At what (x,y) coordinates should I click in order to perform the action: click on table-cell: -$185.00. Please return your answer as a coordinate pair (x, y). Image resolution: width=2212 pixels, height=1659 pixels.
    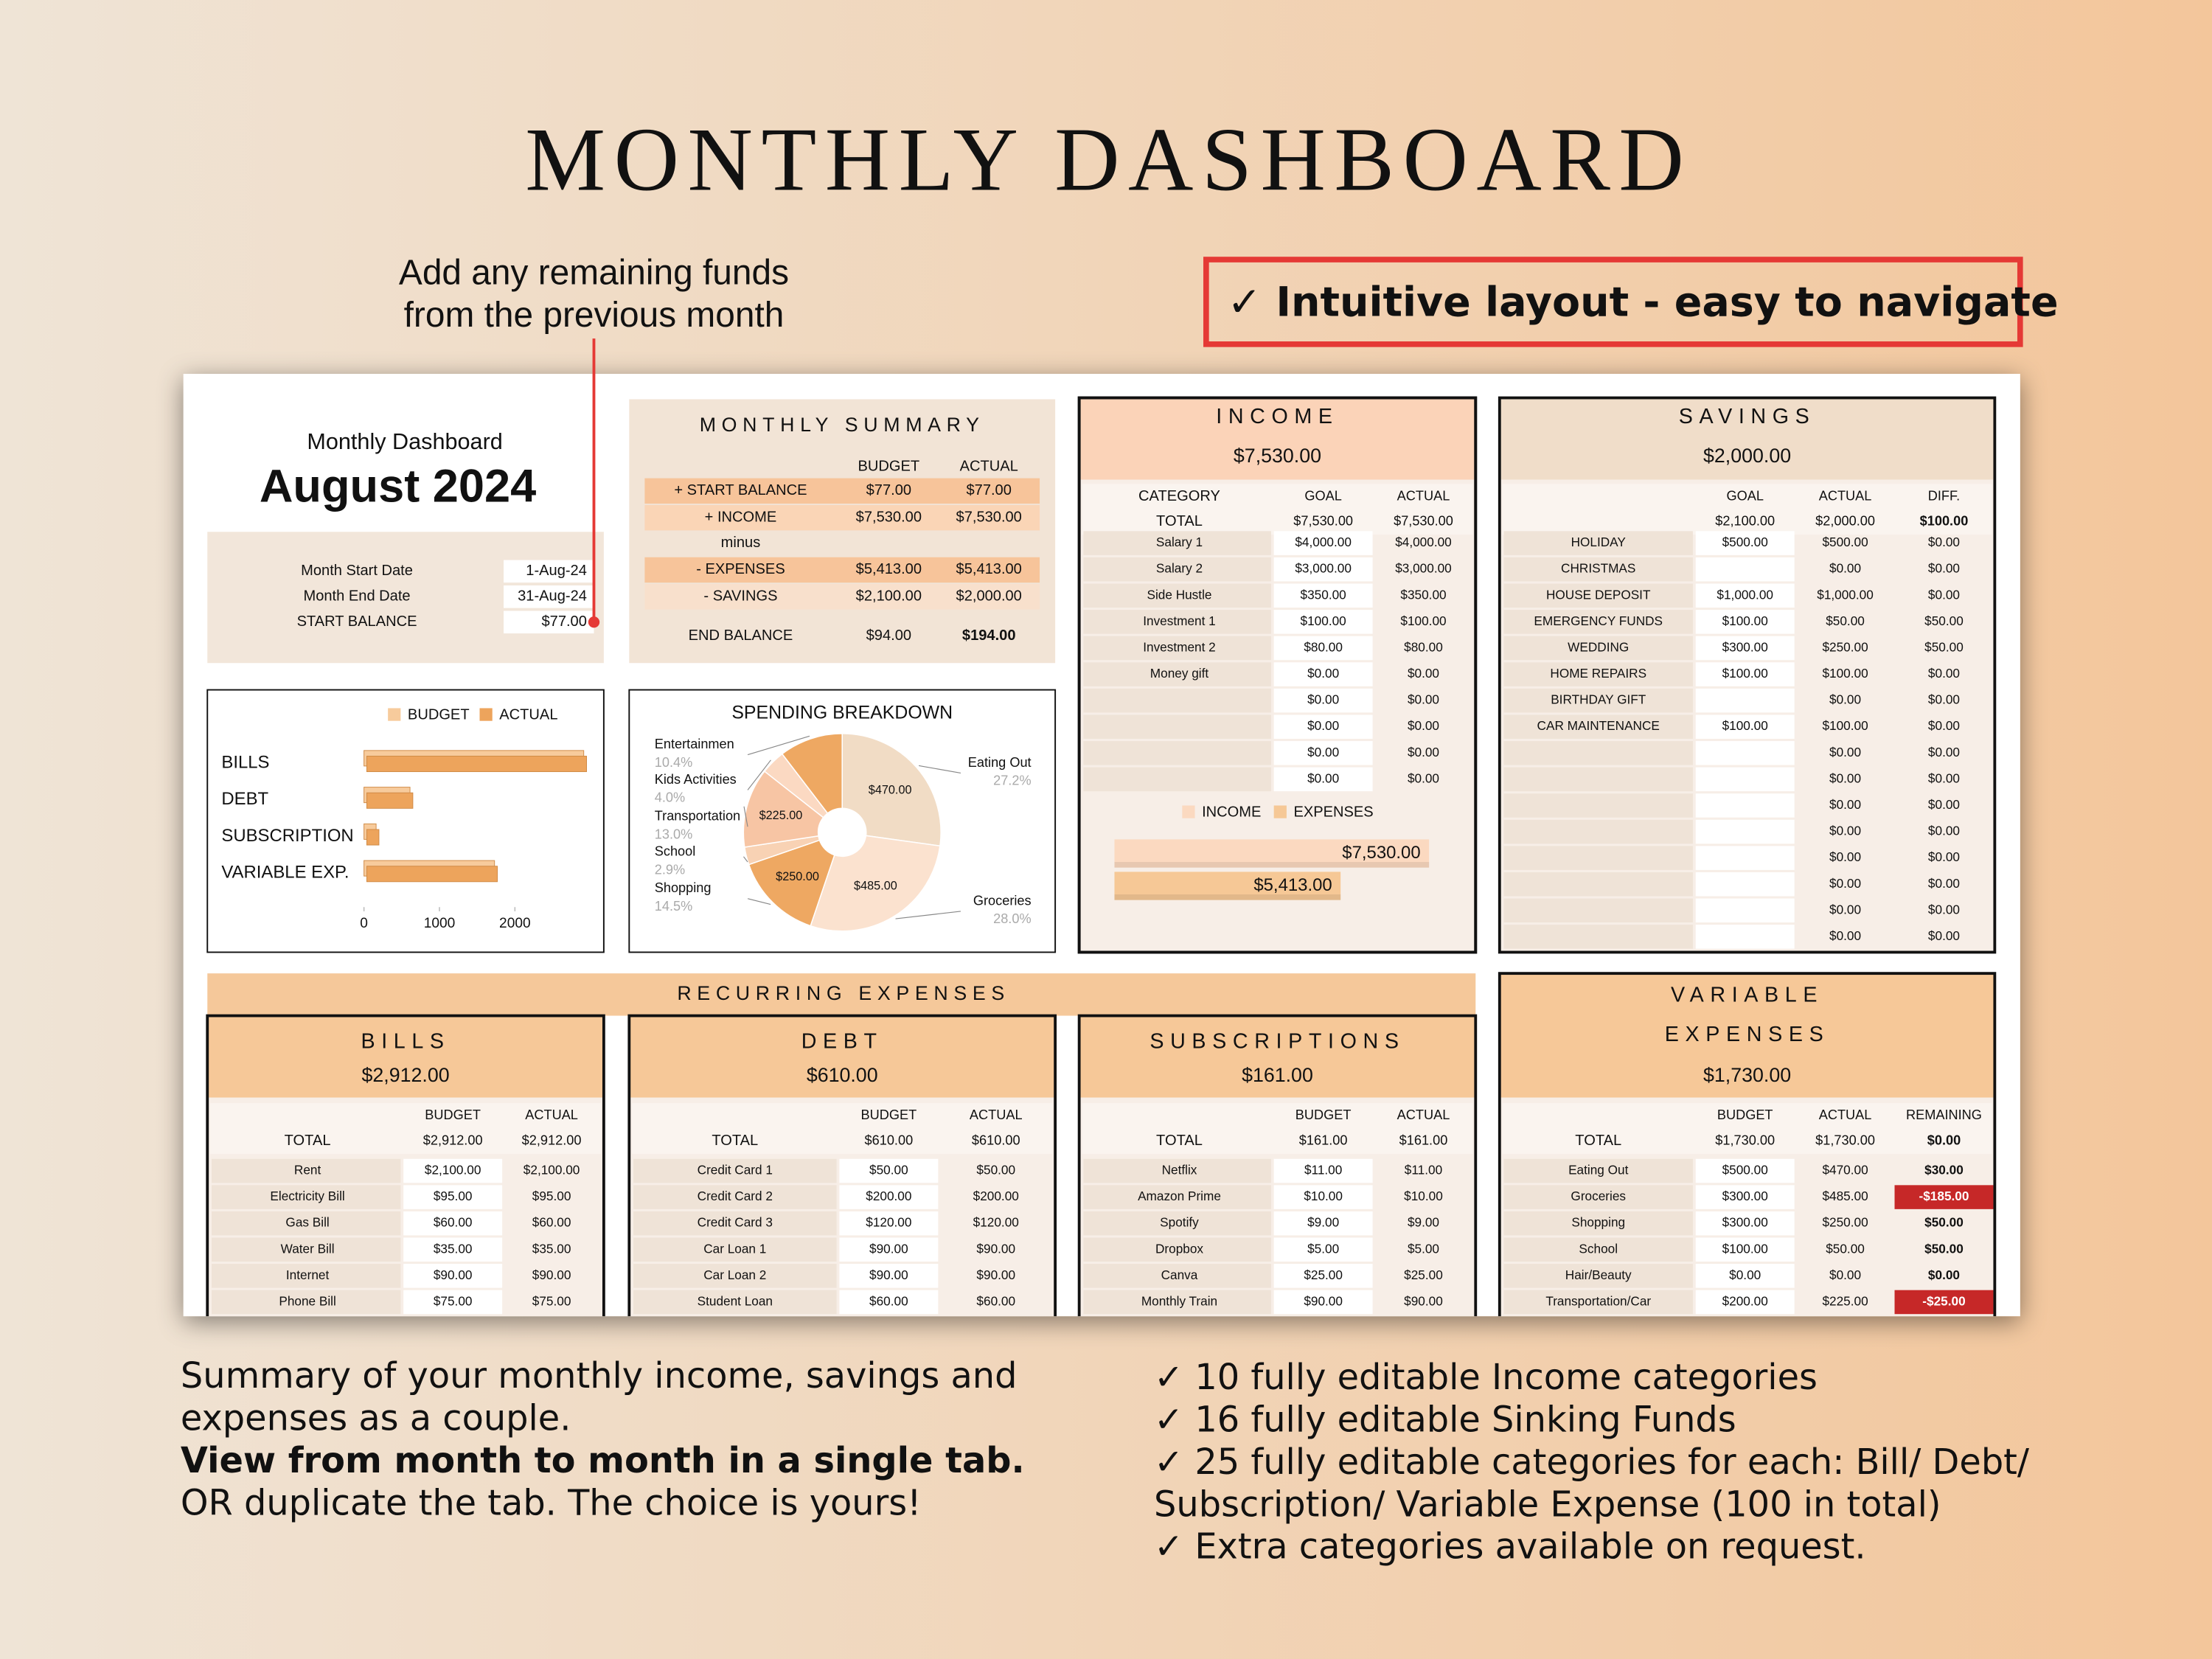
    Looking at the image, I should click on (1944, 1196).